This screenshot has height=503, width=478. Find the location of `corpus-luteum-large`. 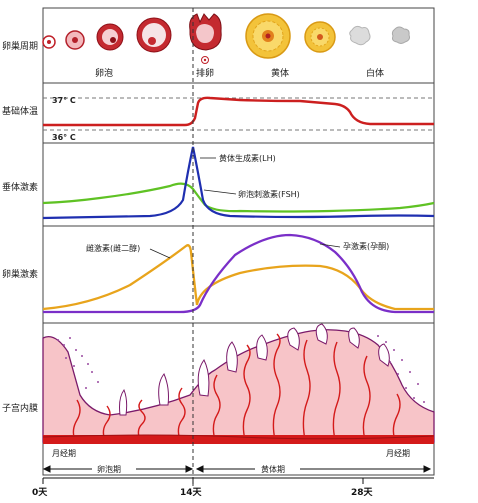

corpus-luteum-large is located at coordinates (268, 36).